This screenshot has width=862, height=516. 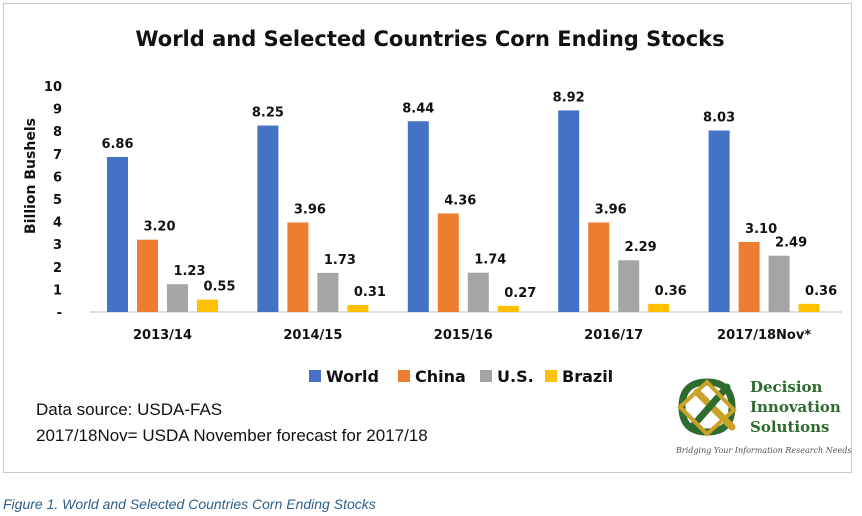 I want to click on legend: World China U.S. Brazil, so click(x=461, y=376).